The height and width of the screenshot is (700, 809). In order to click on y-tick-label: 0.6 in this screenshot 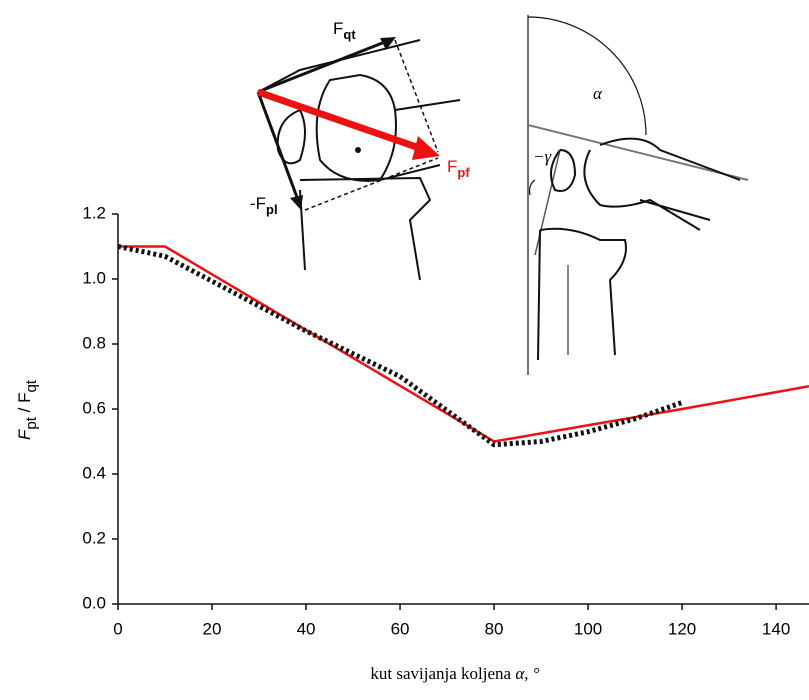, I will do `click(94, 407)`.